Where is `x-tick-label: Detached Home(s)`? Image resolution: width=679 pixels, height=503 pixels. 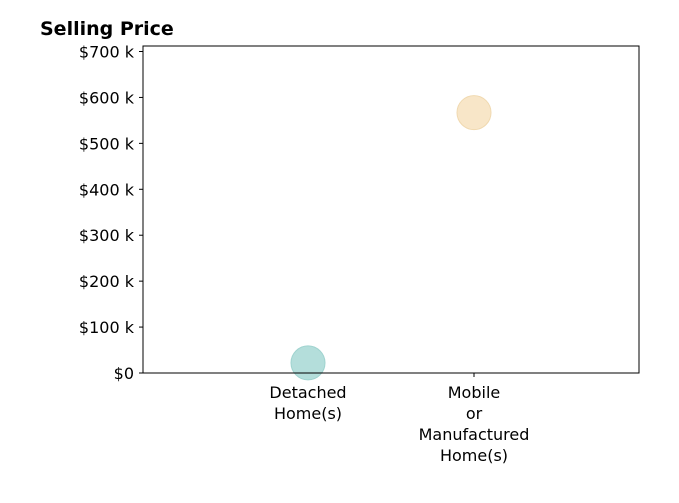 x-tick-label: Detached Home(s) is located at coordinates (307, 403).